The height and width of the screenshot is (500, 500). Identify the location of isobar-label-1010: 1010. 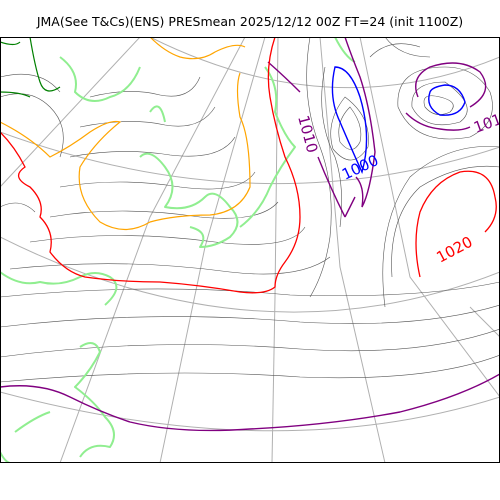
(307, 134).